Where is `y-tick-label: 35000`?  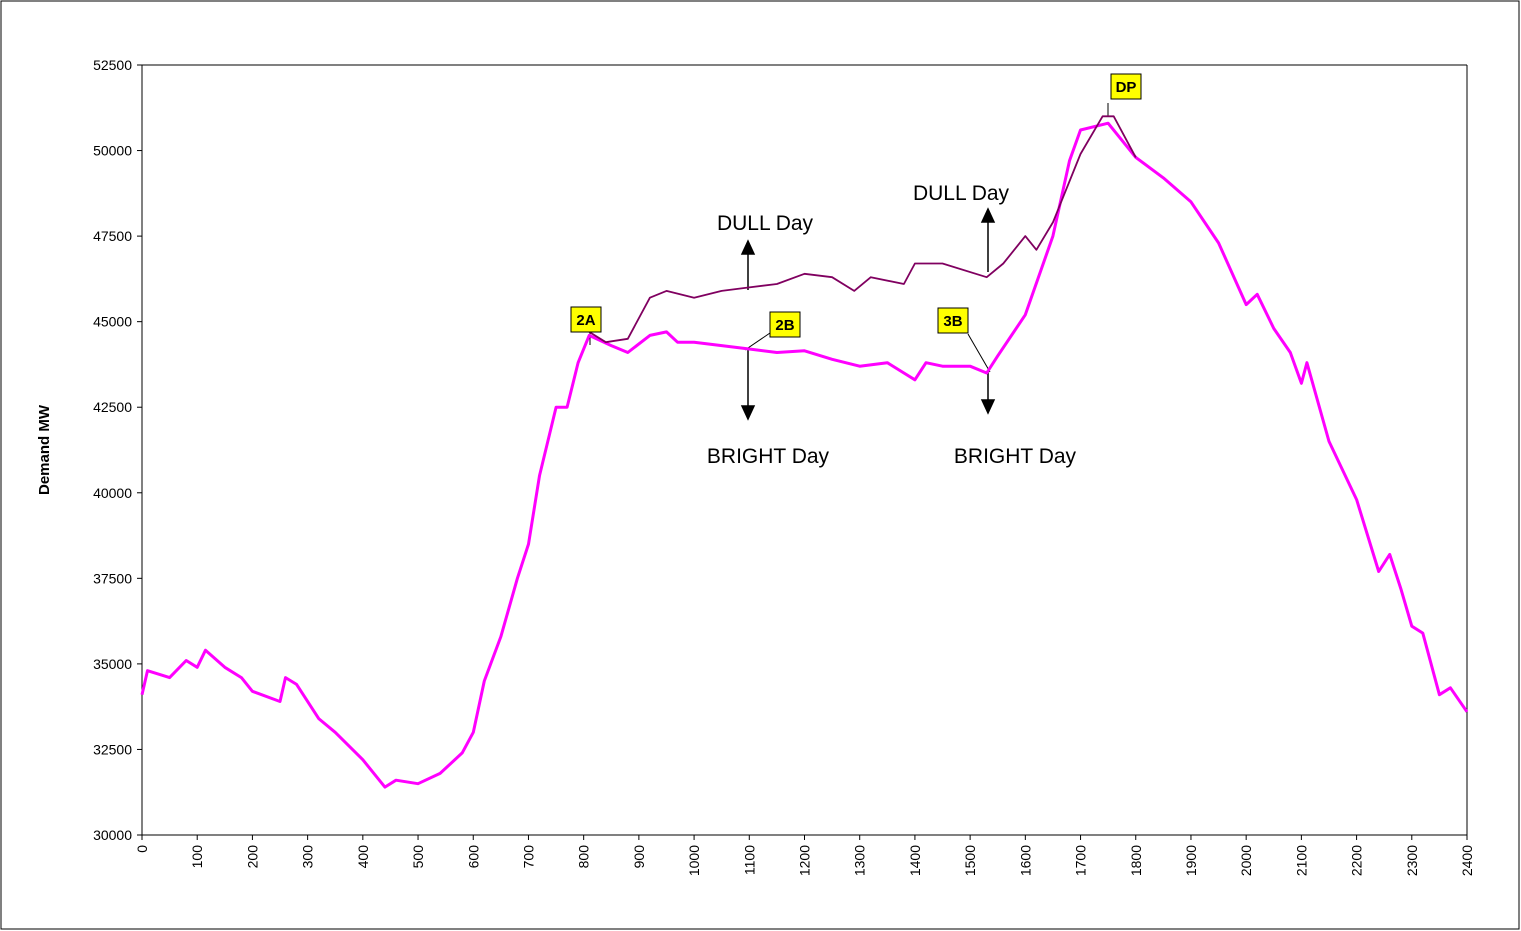
y-tick-label: 35000 is located at coordinates (112, 664).